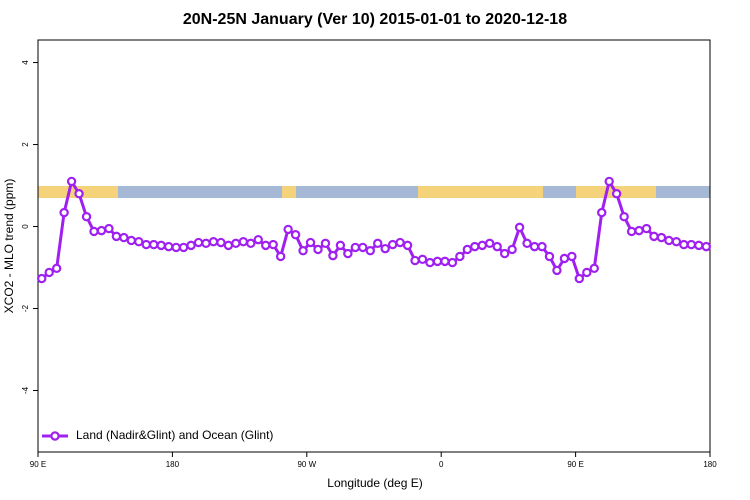 This screenshot has width=750, height=500. Describe the element at coordinates (55, 436) in the screenshot. I see `legend-marker` at that location.